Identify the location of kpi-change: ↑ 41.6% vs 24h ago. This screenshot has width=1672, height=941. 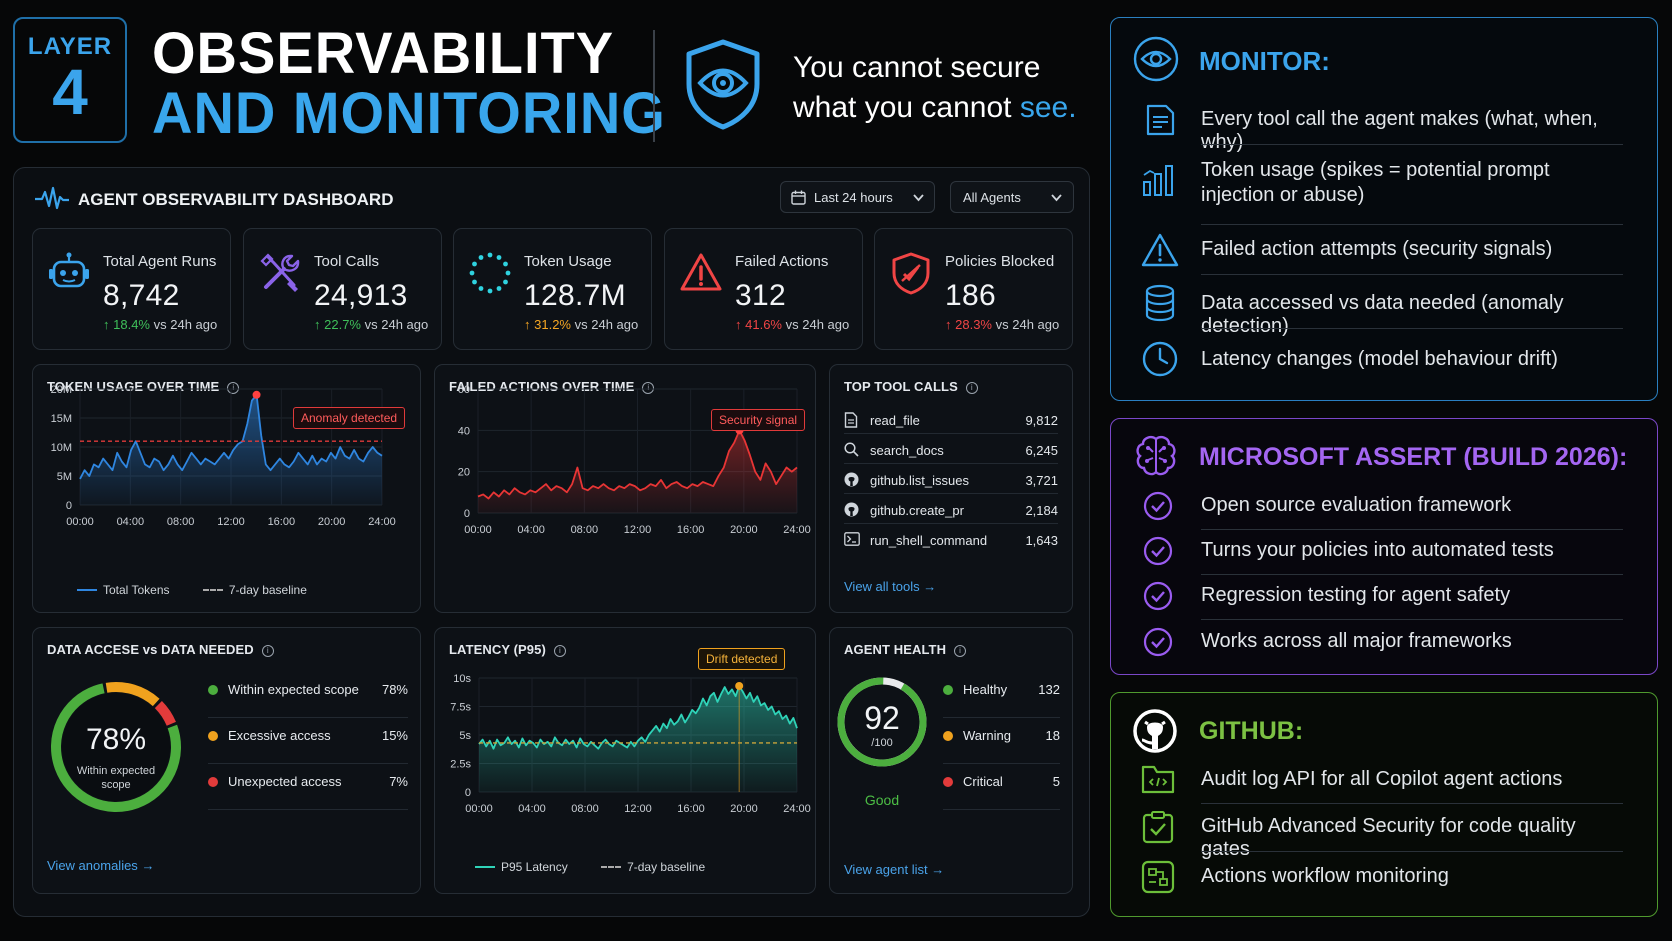
(792, 324).